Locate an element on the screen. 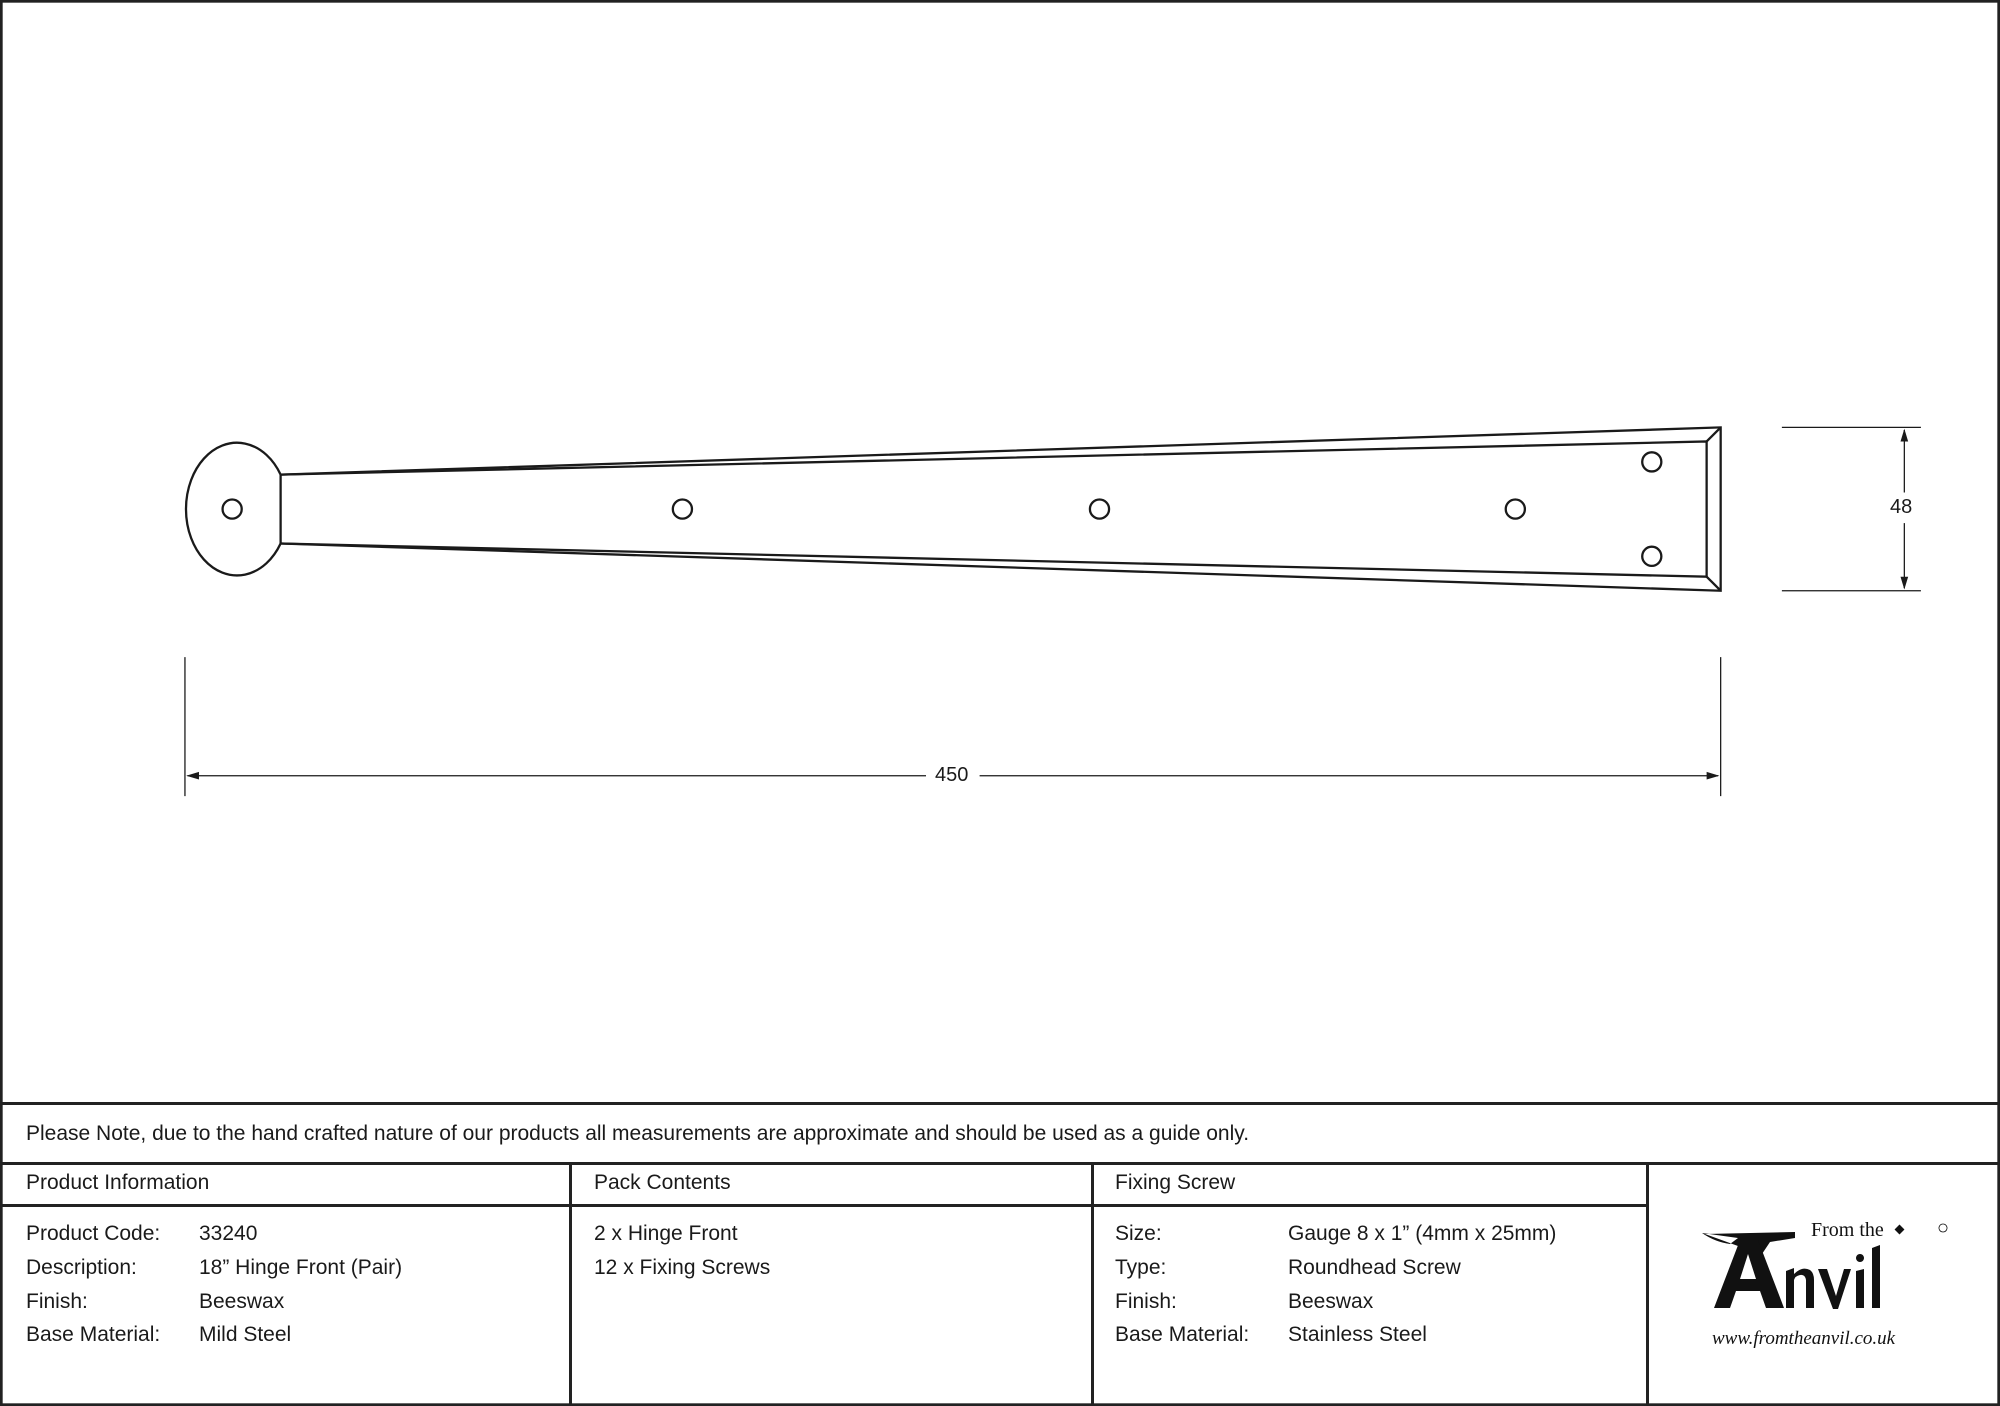  hinge-outline is located at coordinates (953, 509).